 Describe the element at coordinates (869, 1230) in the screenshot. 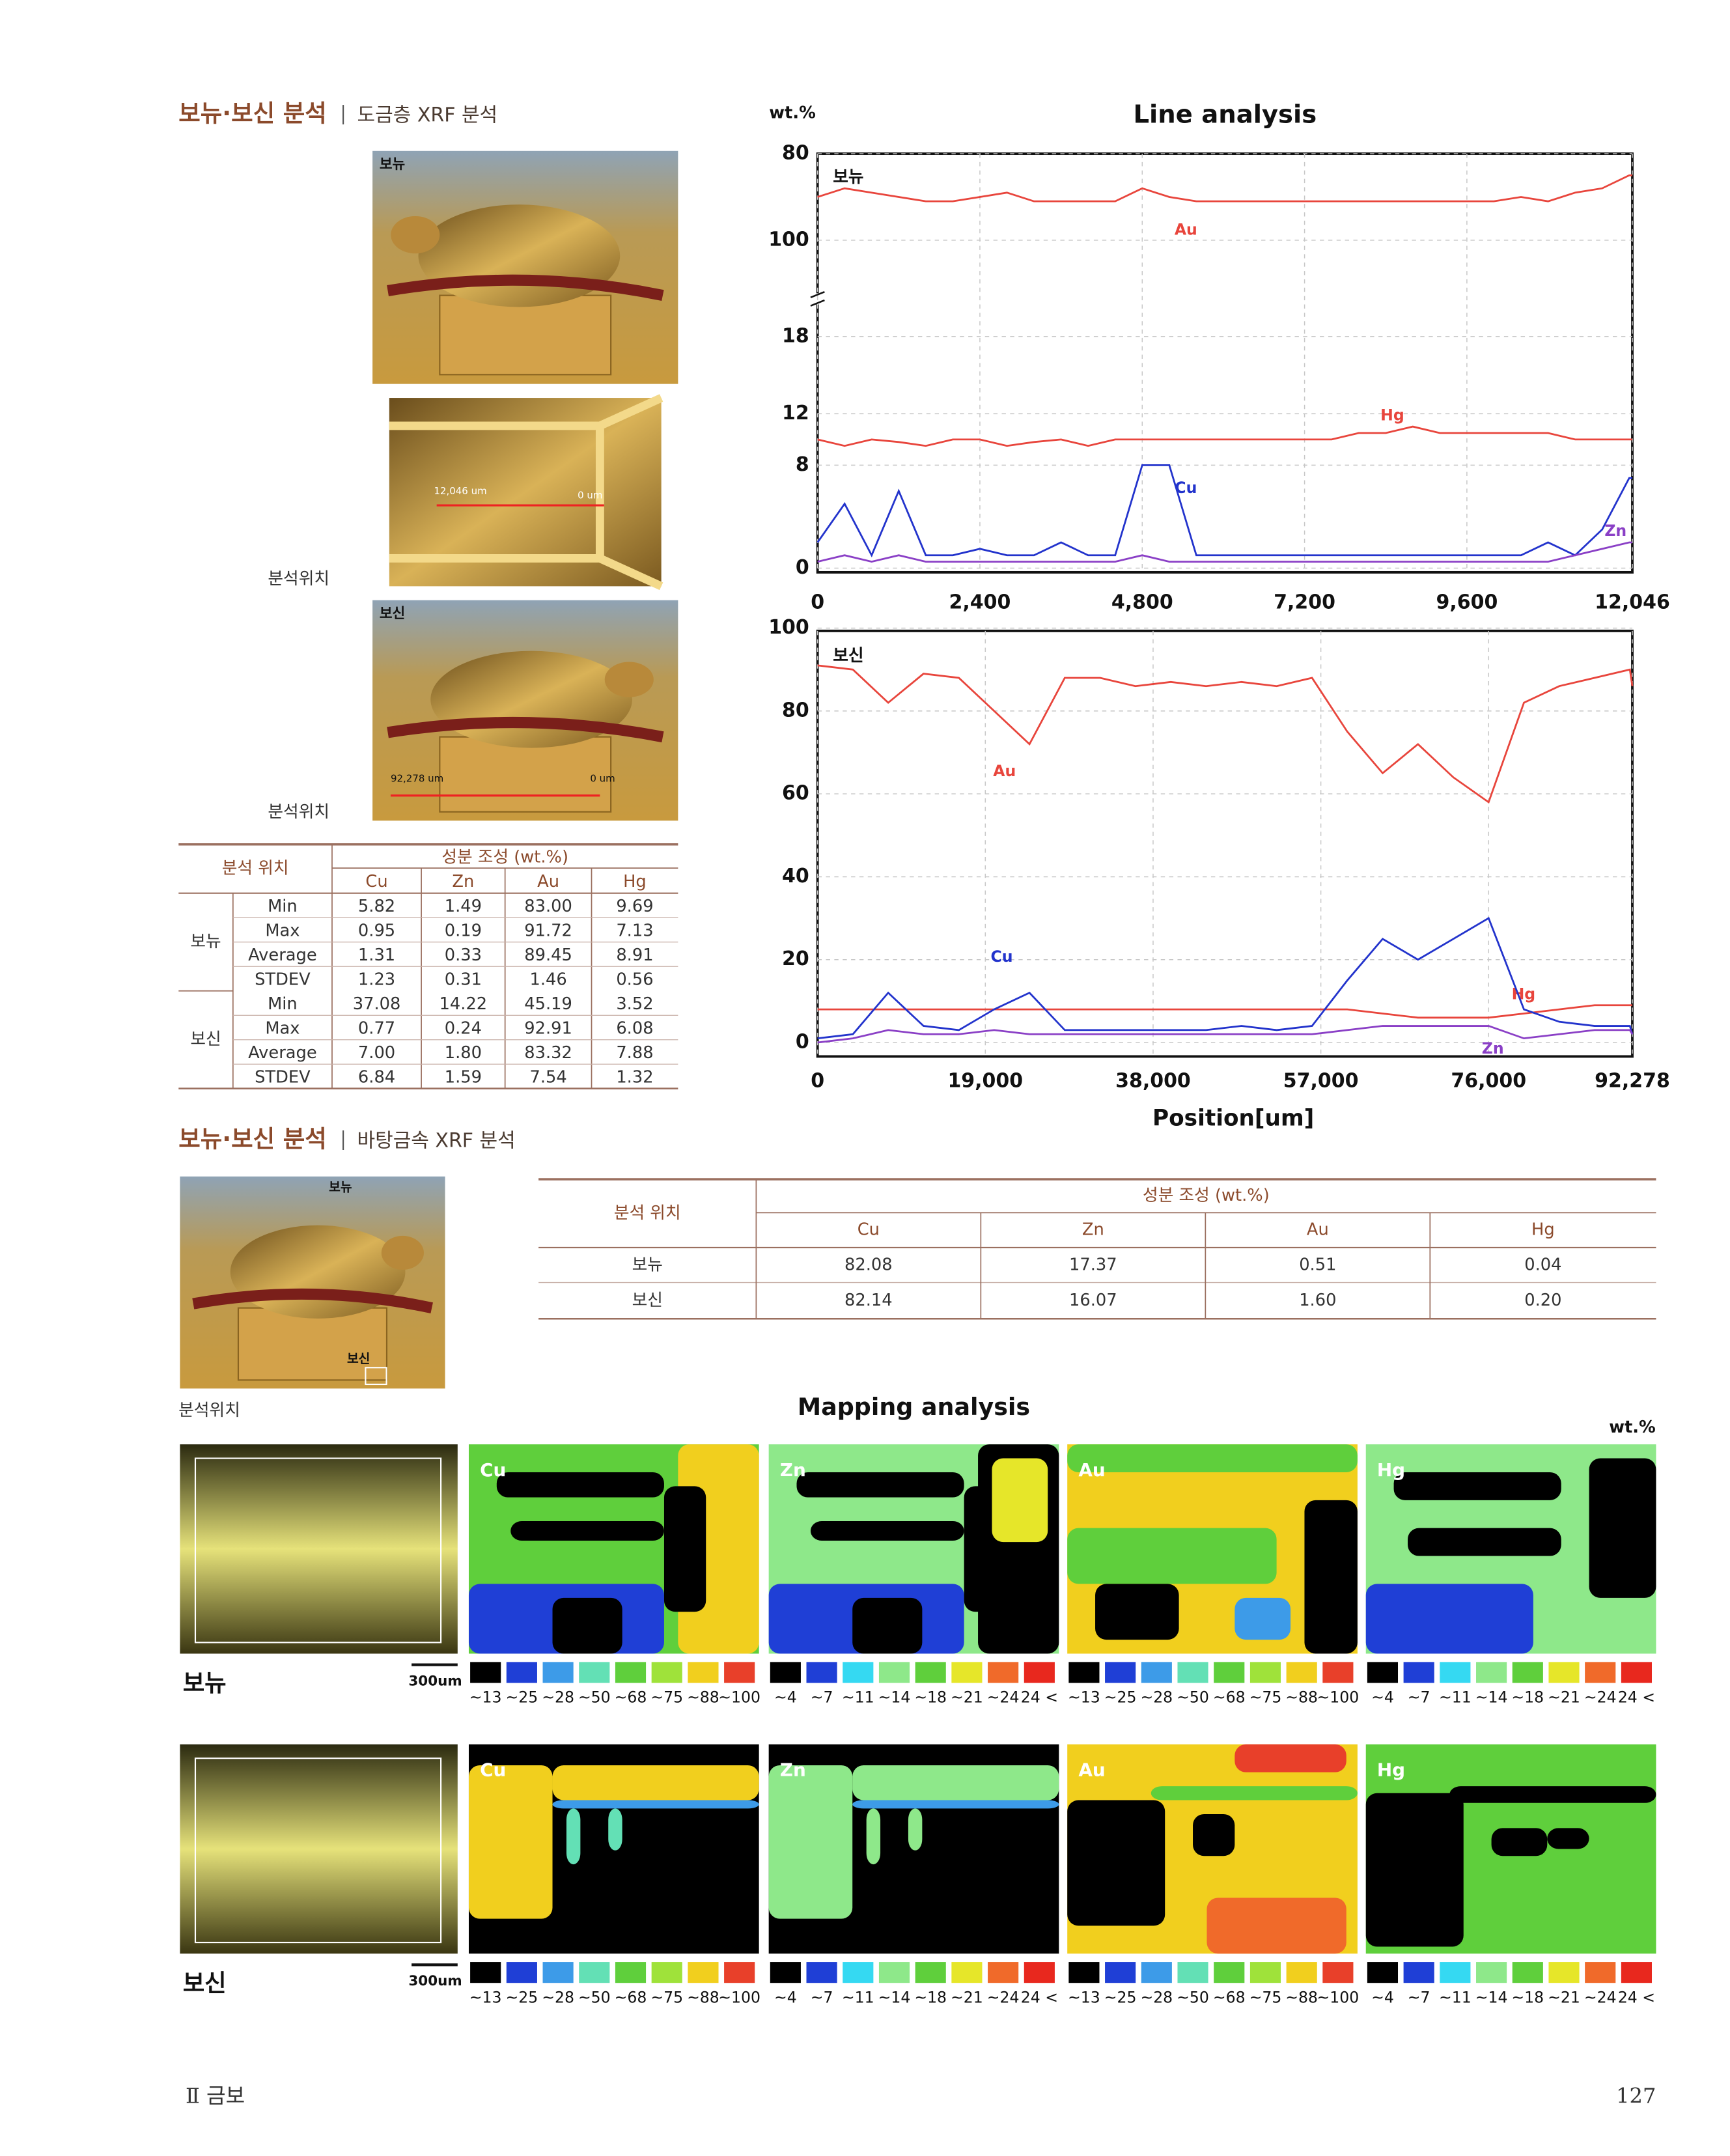

I see `table-column: Cu` at that location.